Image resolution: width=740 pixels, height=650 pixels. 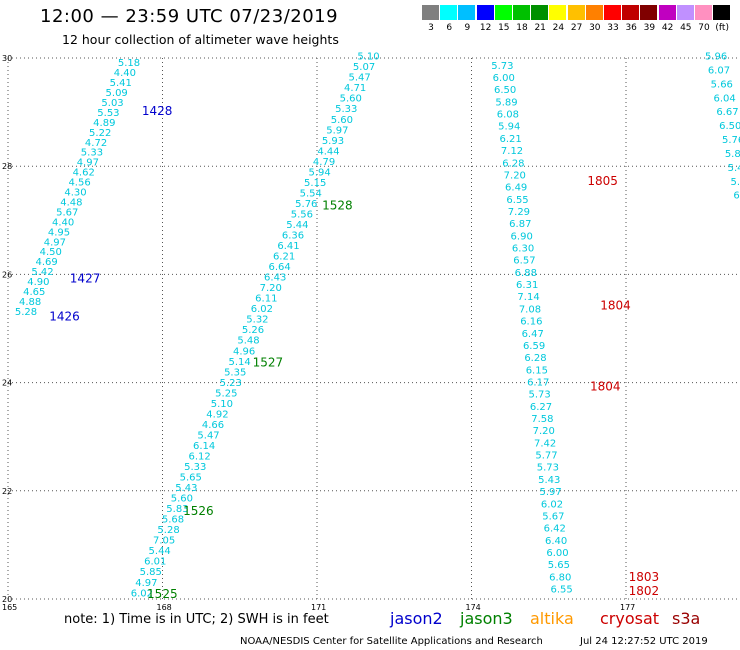 What do you see at coordinates (7, 329) in the screenshot?
I see `y-axis-labels: 30 28 26 24 22 20` at bounding box center [7, 329].